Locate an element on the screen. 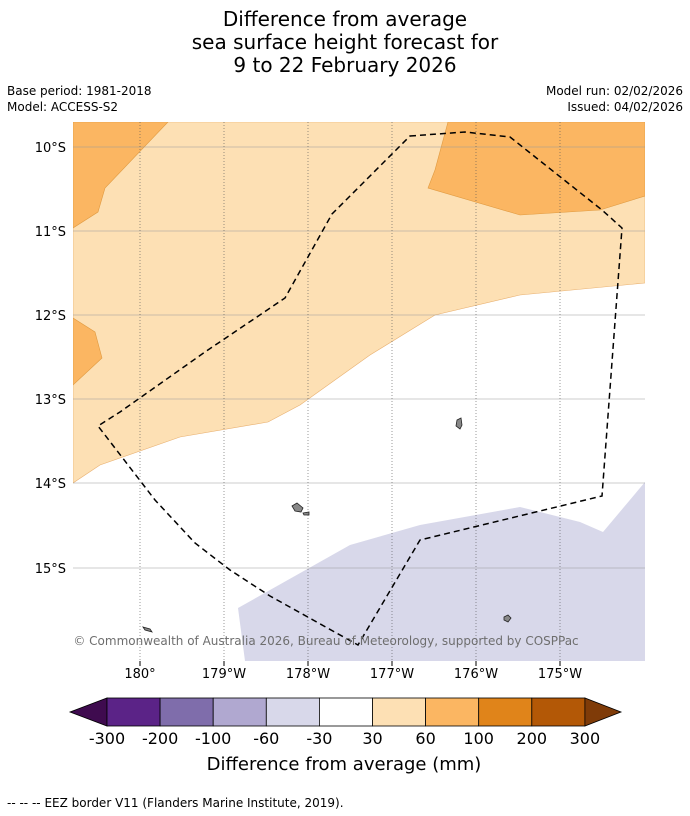  anomaly-patch-60-100-northwest is located at coordinates (121, 175).